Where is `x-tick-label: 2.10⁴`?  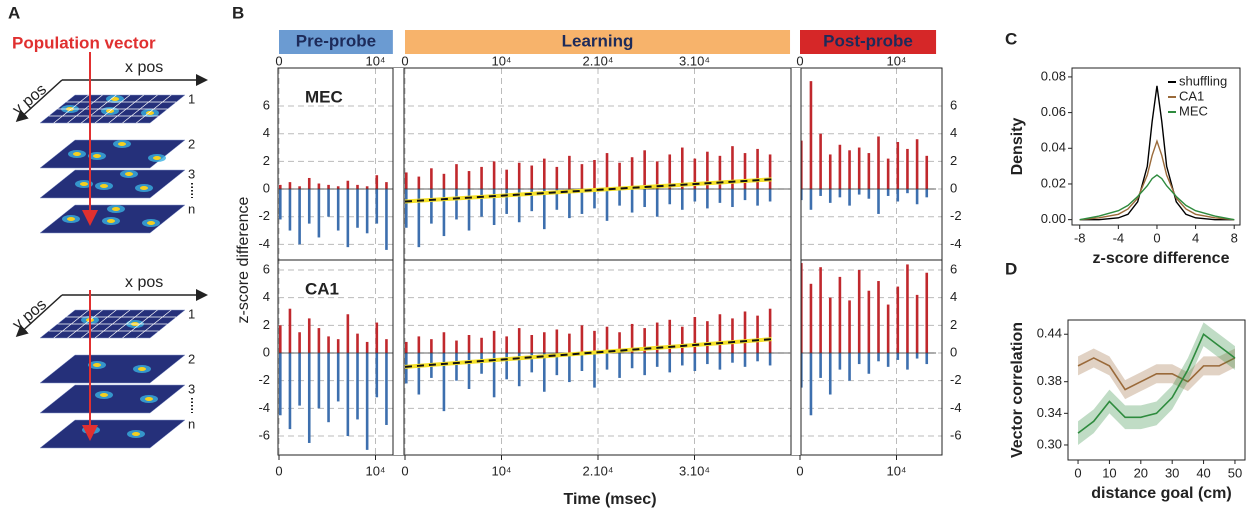 x-tick-label: 2.10⁴ is located at coordinates (598, 470).